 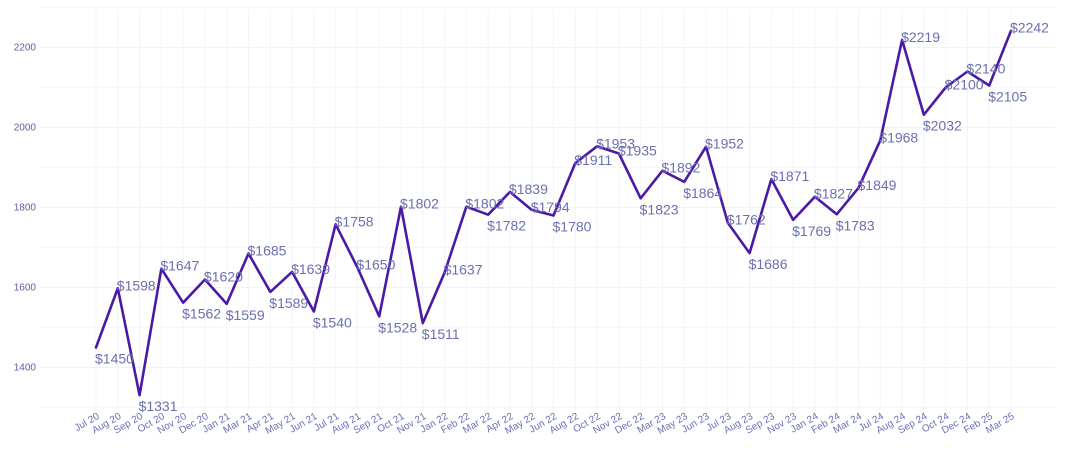 I want to click on data-label: $1935, so click(x=637, y=151).